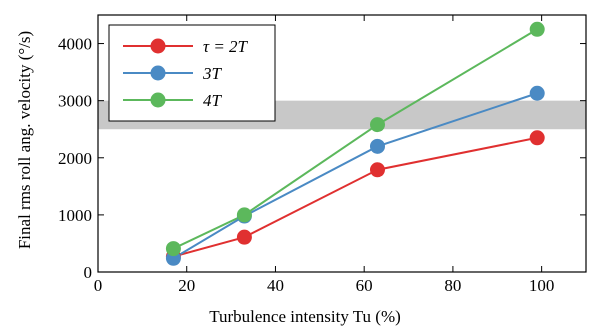  Describe the element at coordinates (192, 73) in the screenshot. I see `legend: τ = 2T 3T 4T` at that location.